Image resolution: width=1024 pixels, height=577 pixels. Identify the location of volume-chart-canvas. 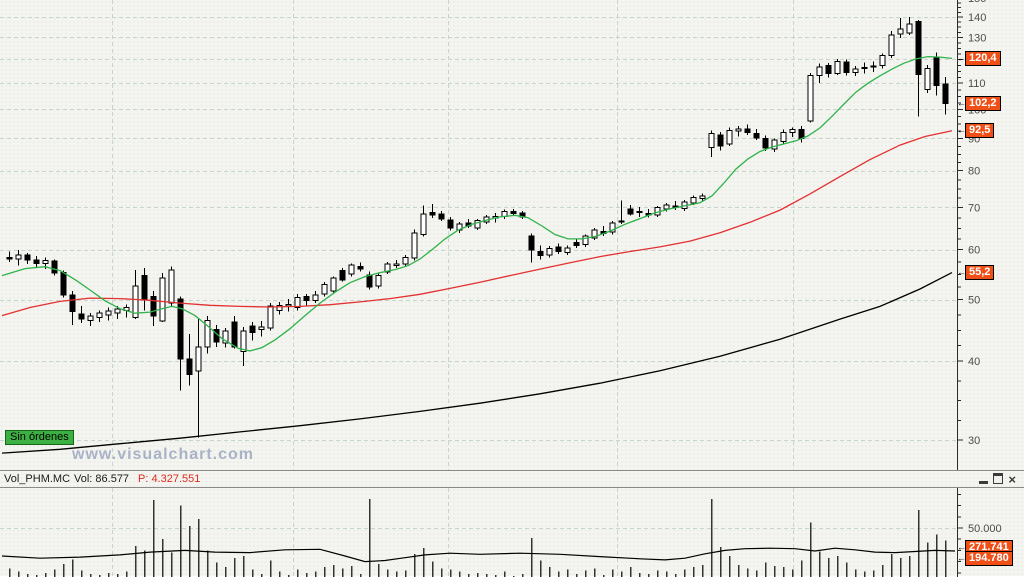
(478, 532).